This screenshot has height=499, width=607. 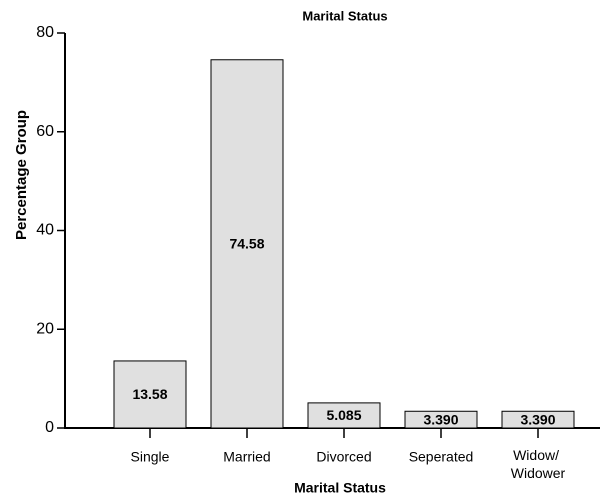 I want to click on bar-value-label: 74.58, so click(x=246, y=244).